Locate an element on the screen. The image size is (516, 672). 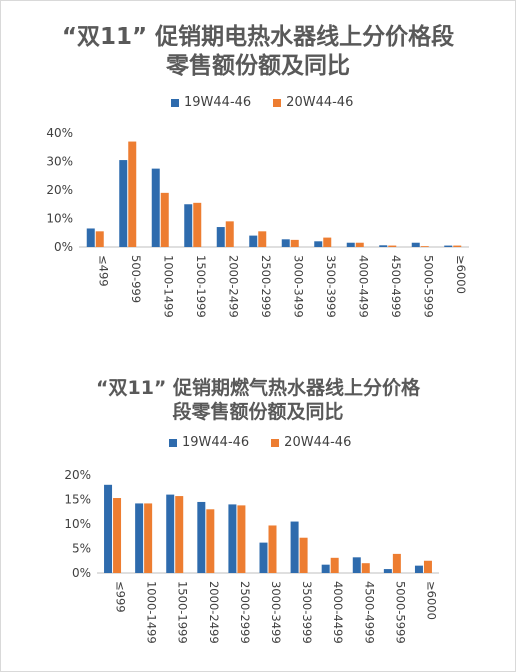
x-tick-label: ≤999 is located at coordinates (121, 597).